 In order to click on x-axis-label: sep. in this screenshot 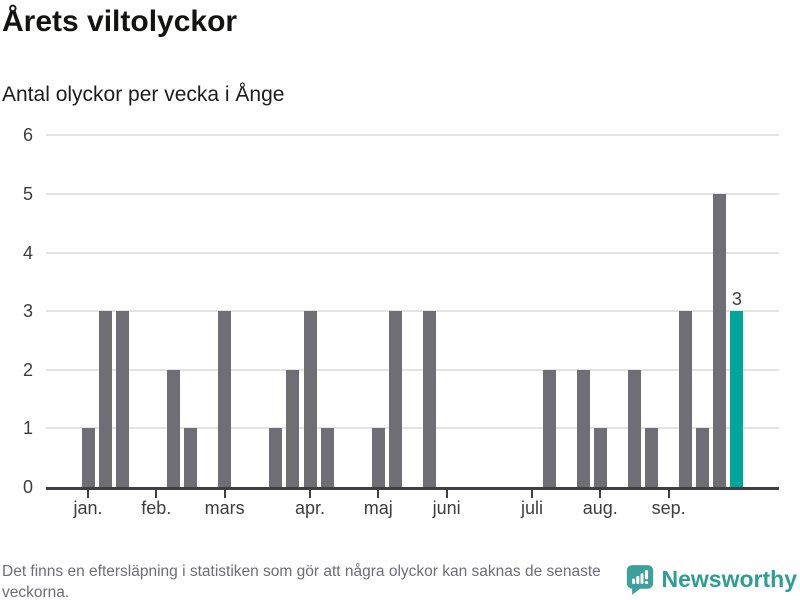, I will do `click(668, 508)`.